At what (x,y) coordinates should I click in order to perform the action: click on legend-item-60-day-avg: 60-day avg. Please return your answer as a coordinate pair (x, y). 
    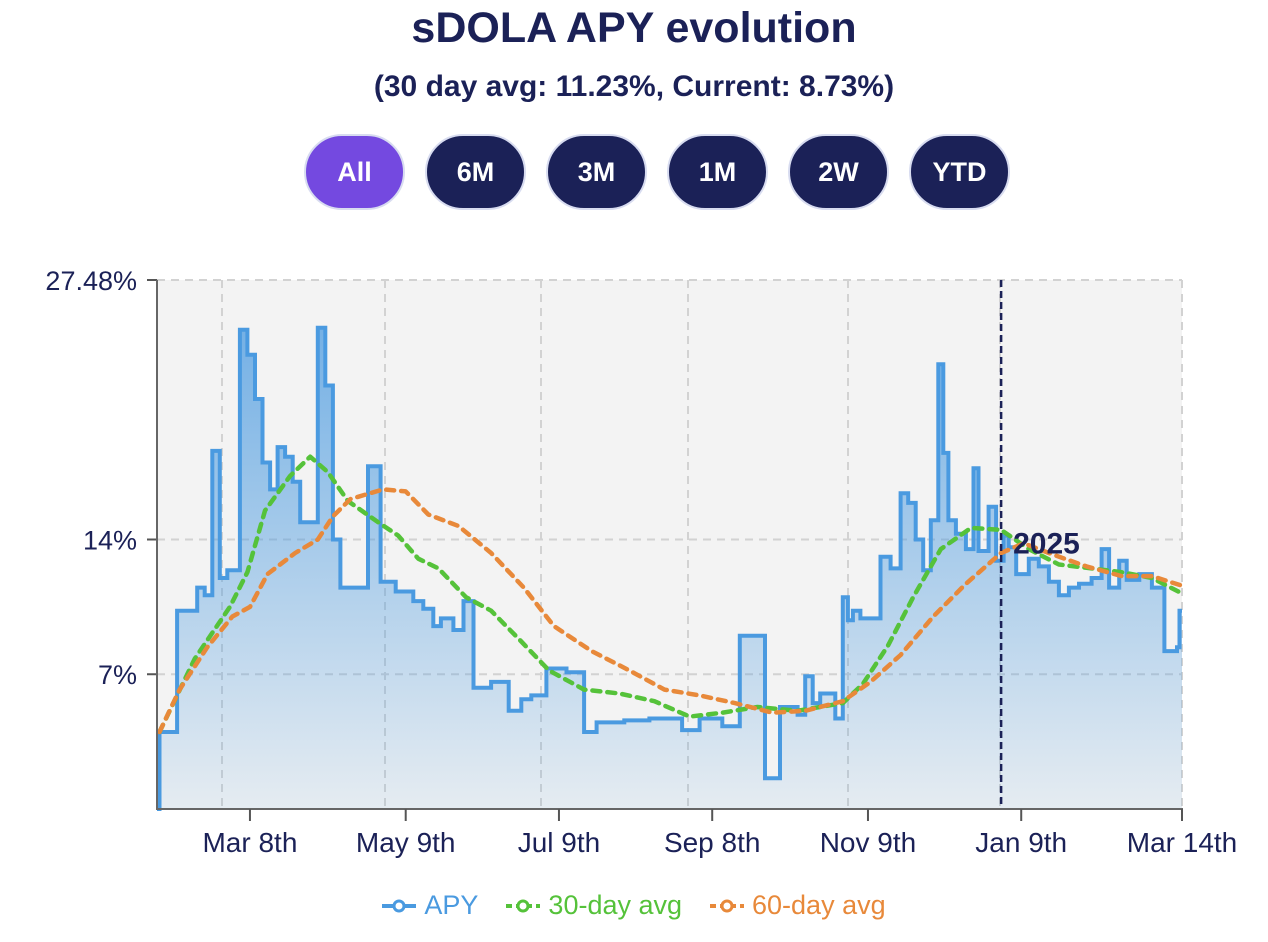
    Looking at the image, I should click on (798, 905).